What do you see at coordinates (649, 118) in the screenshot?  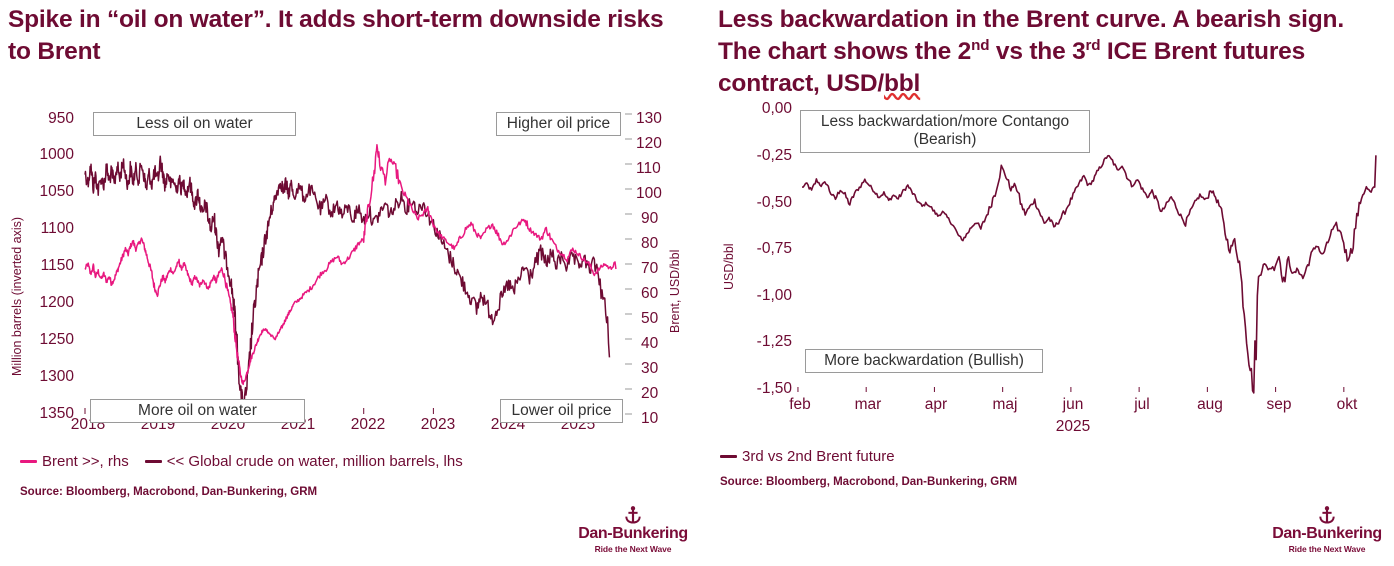 I see `left-chart-y2tick-130: 130` at bounding box center [649, 118].